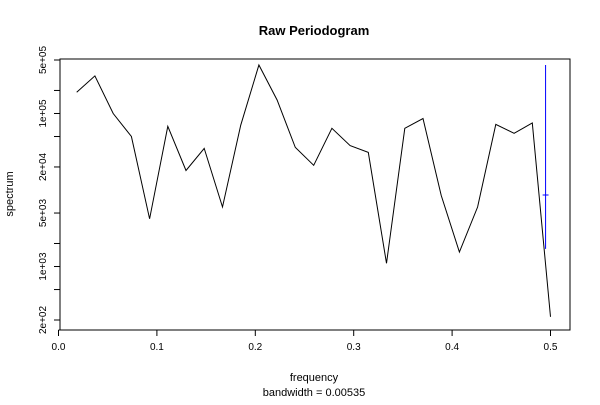 The height and width of the screenshot is (405, 600). I want to click on y-axis: 2e+02 1e+03 5e+03 2e+04 1e+05 5e+05, so click(49, 190).